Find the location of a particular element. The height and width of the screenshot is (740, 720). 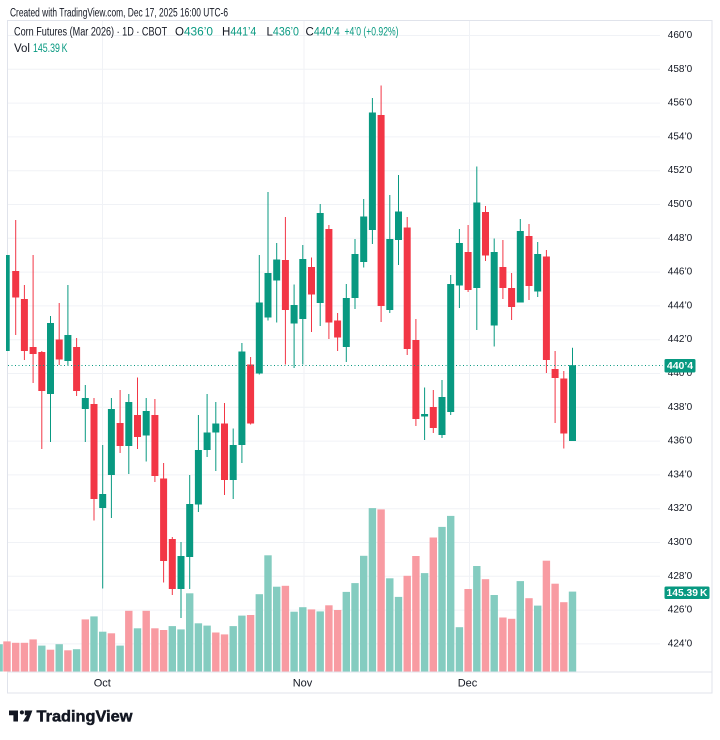

svg-text: 448’0 is located at coordinates (680, 238).